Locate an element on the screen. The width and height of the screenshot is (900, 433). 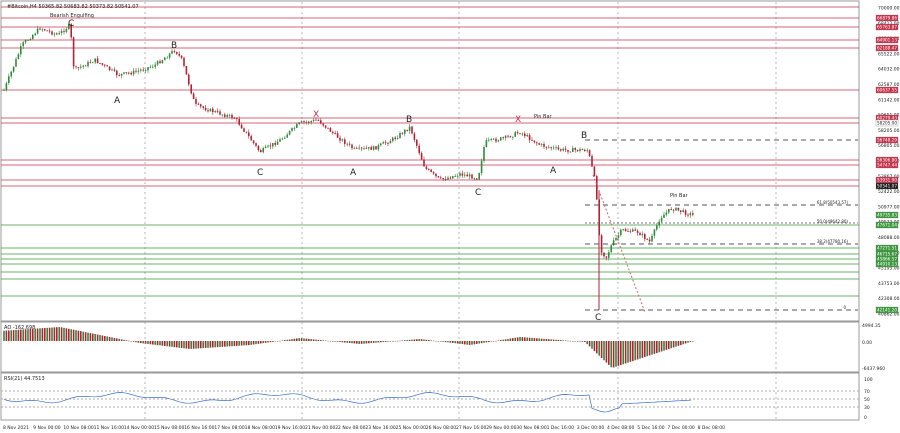
rsi-tick-50: 50 is located at coordinates (867, 400).